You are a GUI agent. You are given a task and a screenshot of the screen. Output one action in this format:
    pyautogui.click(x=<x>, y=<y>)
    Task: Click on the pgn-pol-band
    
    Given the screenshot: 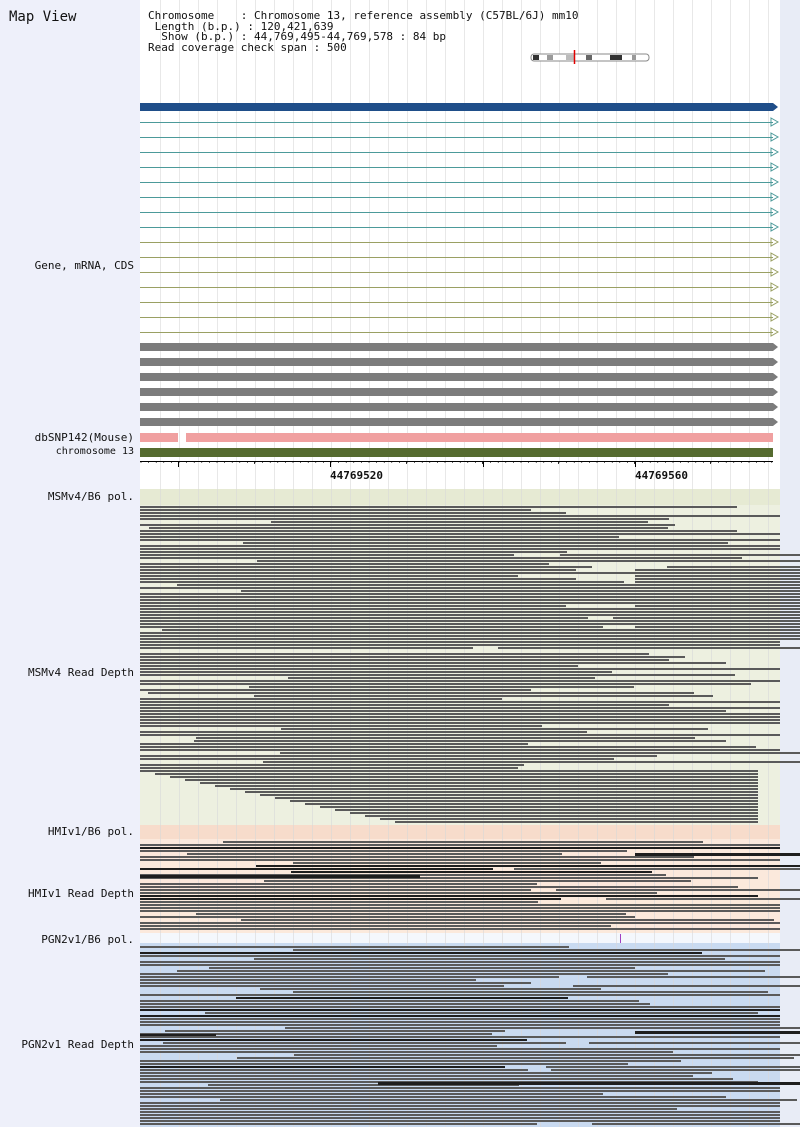 What is the action you would take?
    pyautogui.click(x=460, y=938)
    